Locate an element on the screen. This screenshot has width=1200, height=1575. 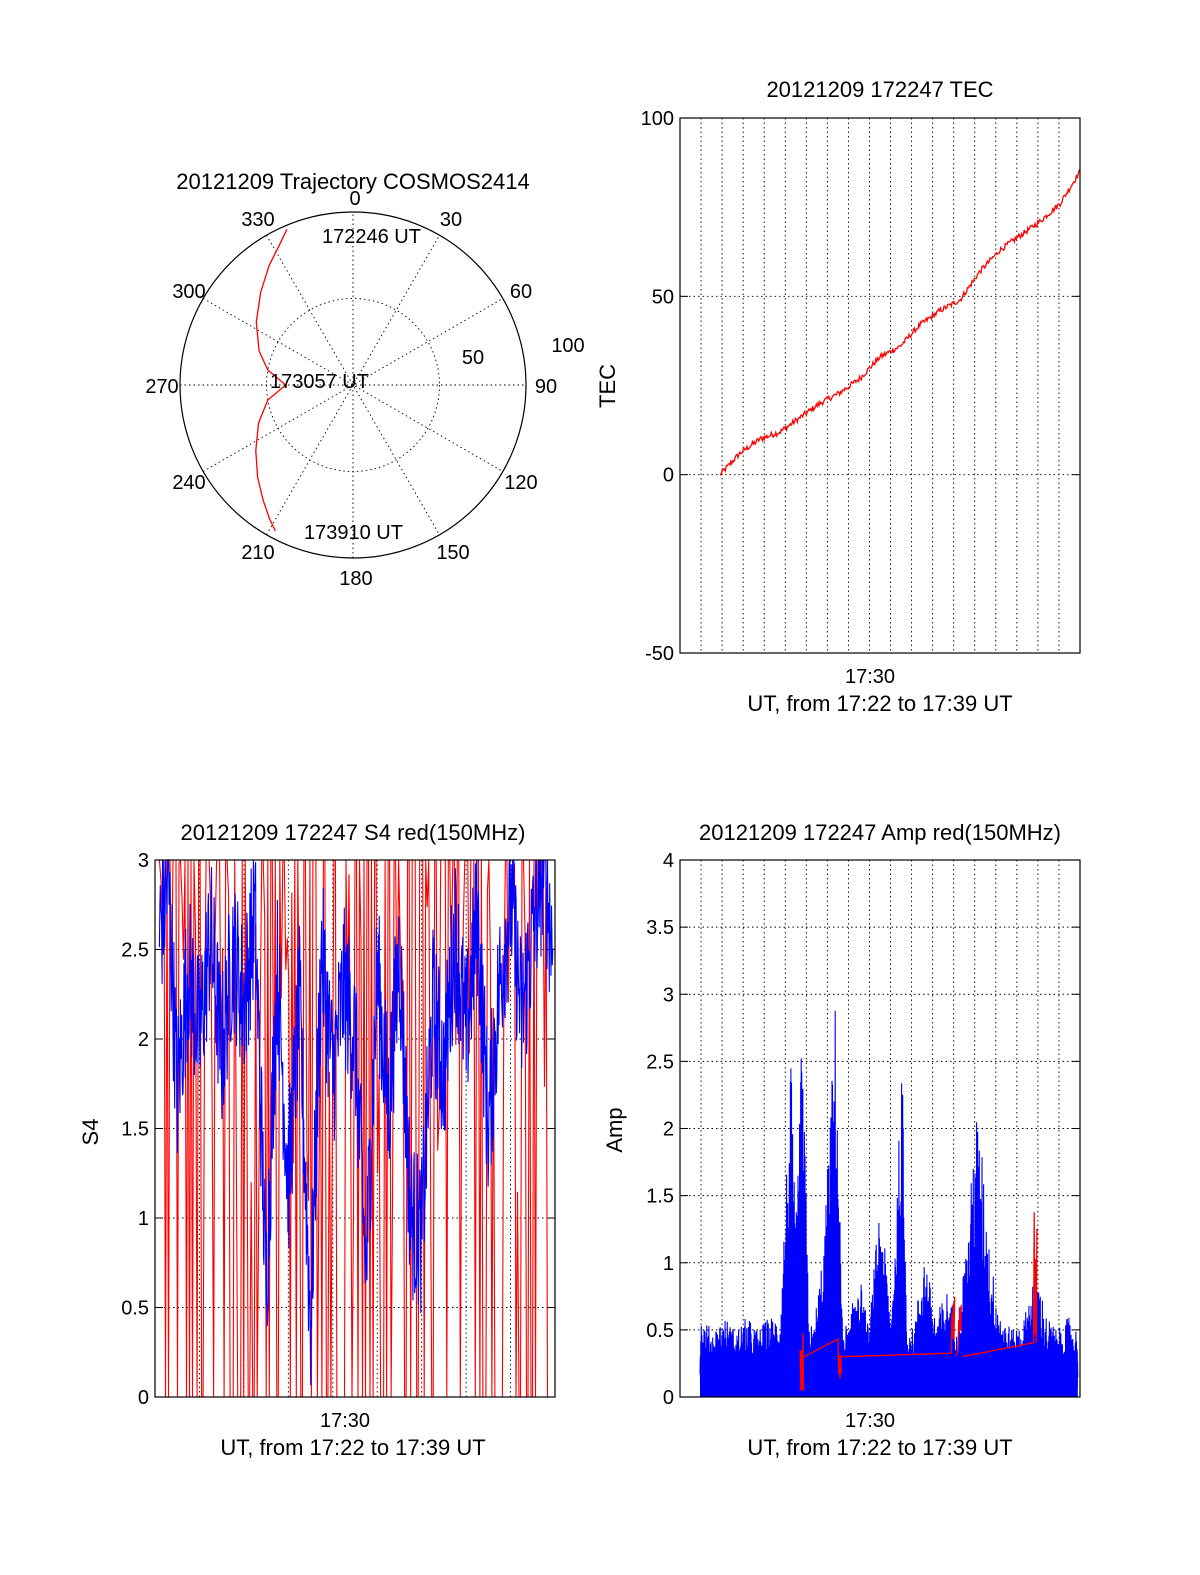
s4-blue-series-line is located at coordinates (356, 1122).